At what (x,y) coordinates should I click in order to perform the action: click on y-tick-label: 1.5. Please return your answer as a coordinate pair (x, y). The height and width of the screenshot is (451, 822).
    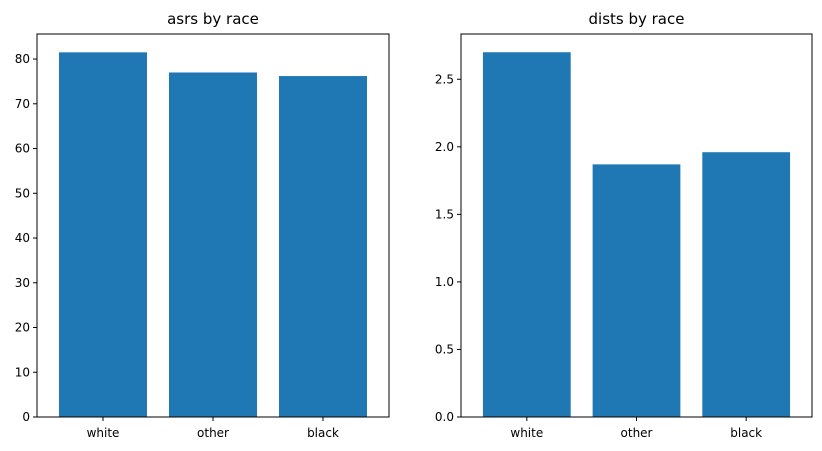
    Looking at the image, I should click on (444, 214).